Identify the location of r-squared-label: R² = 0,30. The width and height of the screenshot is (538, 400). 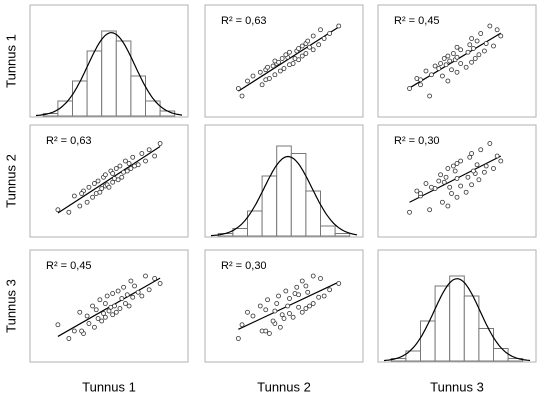
(417, 141).